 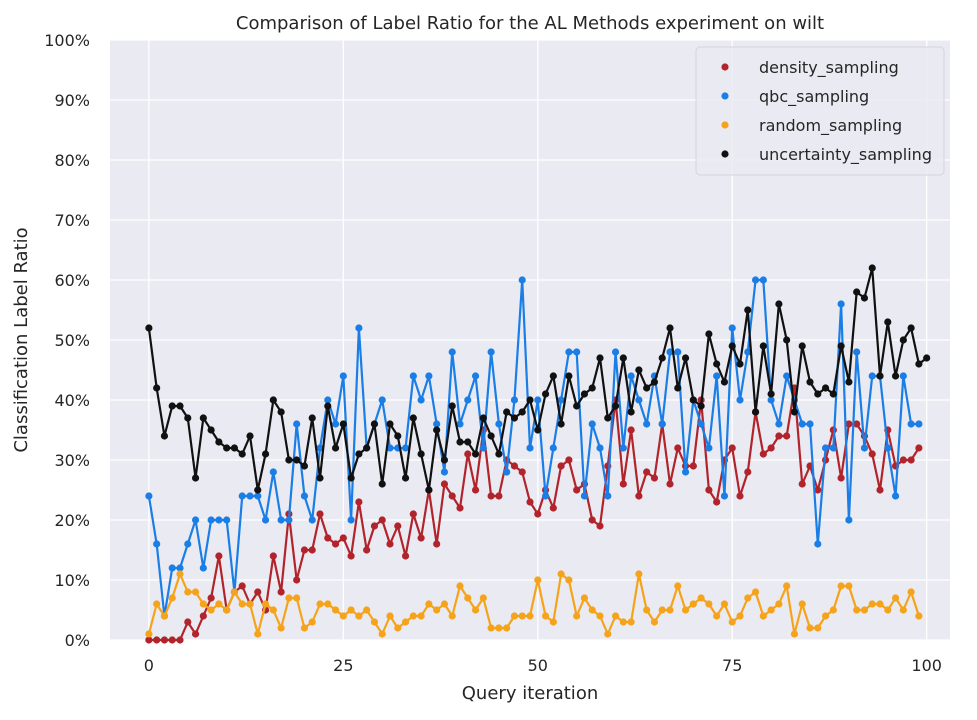 What do you see at coordinates (72, 400) in the screenshot?
I see `y-tick-label: 40%` at bounding box center [72, 400].